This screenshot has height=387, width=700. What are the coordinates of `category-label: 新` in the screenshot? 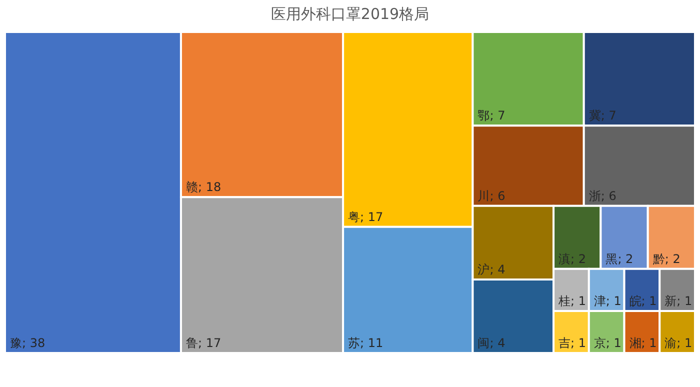 It's located at (670, 301).